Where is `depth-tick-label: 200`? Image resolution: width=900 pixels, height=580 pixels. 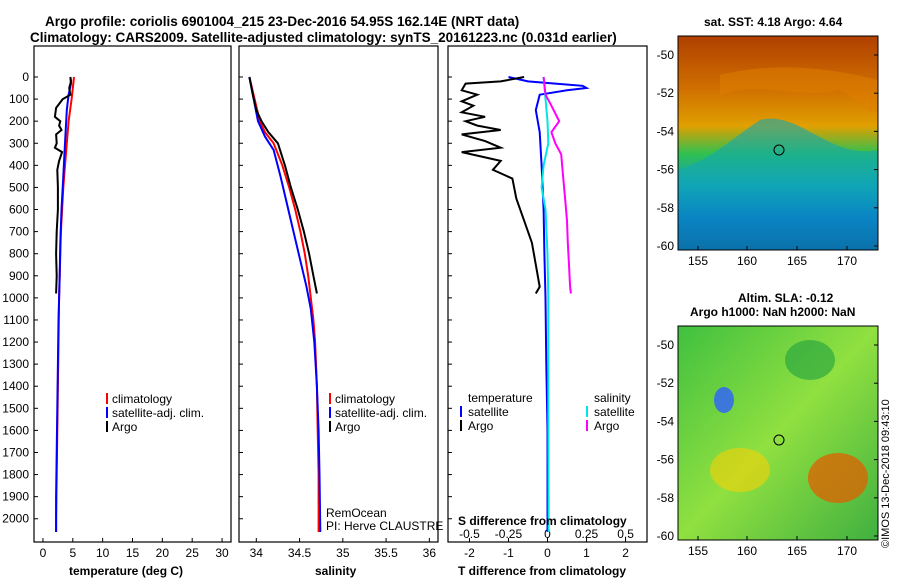
depth-tick-label: 200 is located at coordinates (19, 121).